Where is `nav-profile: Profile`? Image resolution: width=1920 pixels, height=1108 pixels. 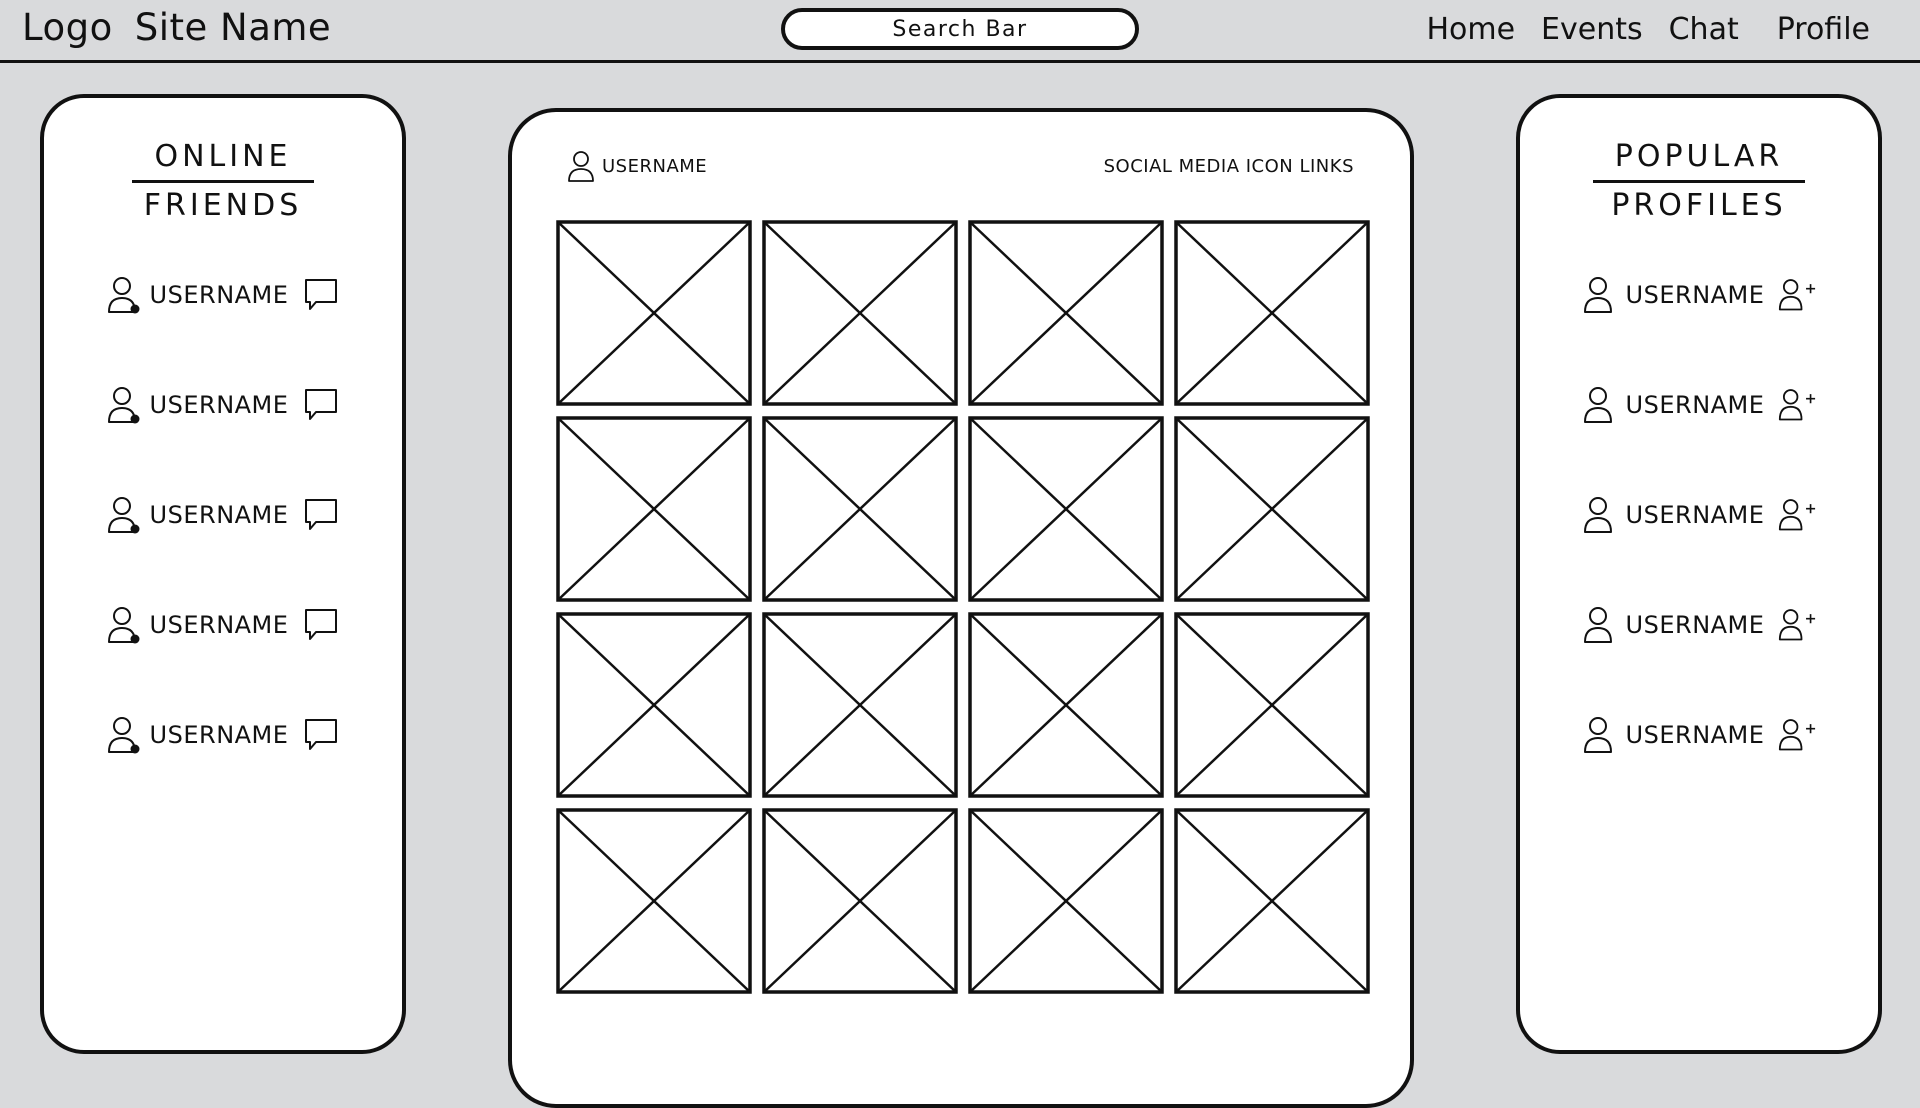
nav-profile: Profile is located at coordinates (1823, 29).